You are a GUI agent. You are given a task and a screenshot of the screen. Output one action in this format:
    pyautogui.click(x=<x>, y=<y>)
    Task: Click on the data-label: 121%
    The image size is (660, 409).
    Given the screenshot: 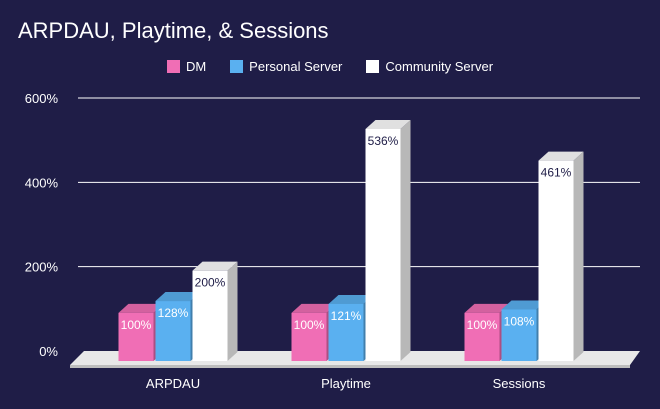 What is the action you would take?
    pyautogui.click(x=346, y=316)
    